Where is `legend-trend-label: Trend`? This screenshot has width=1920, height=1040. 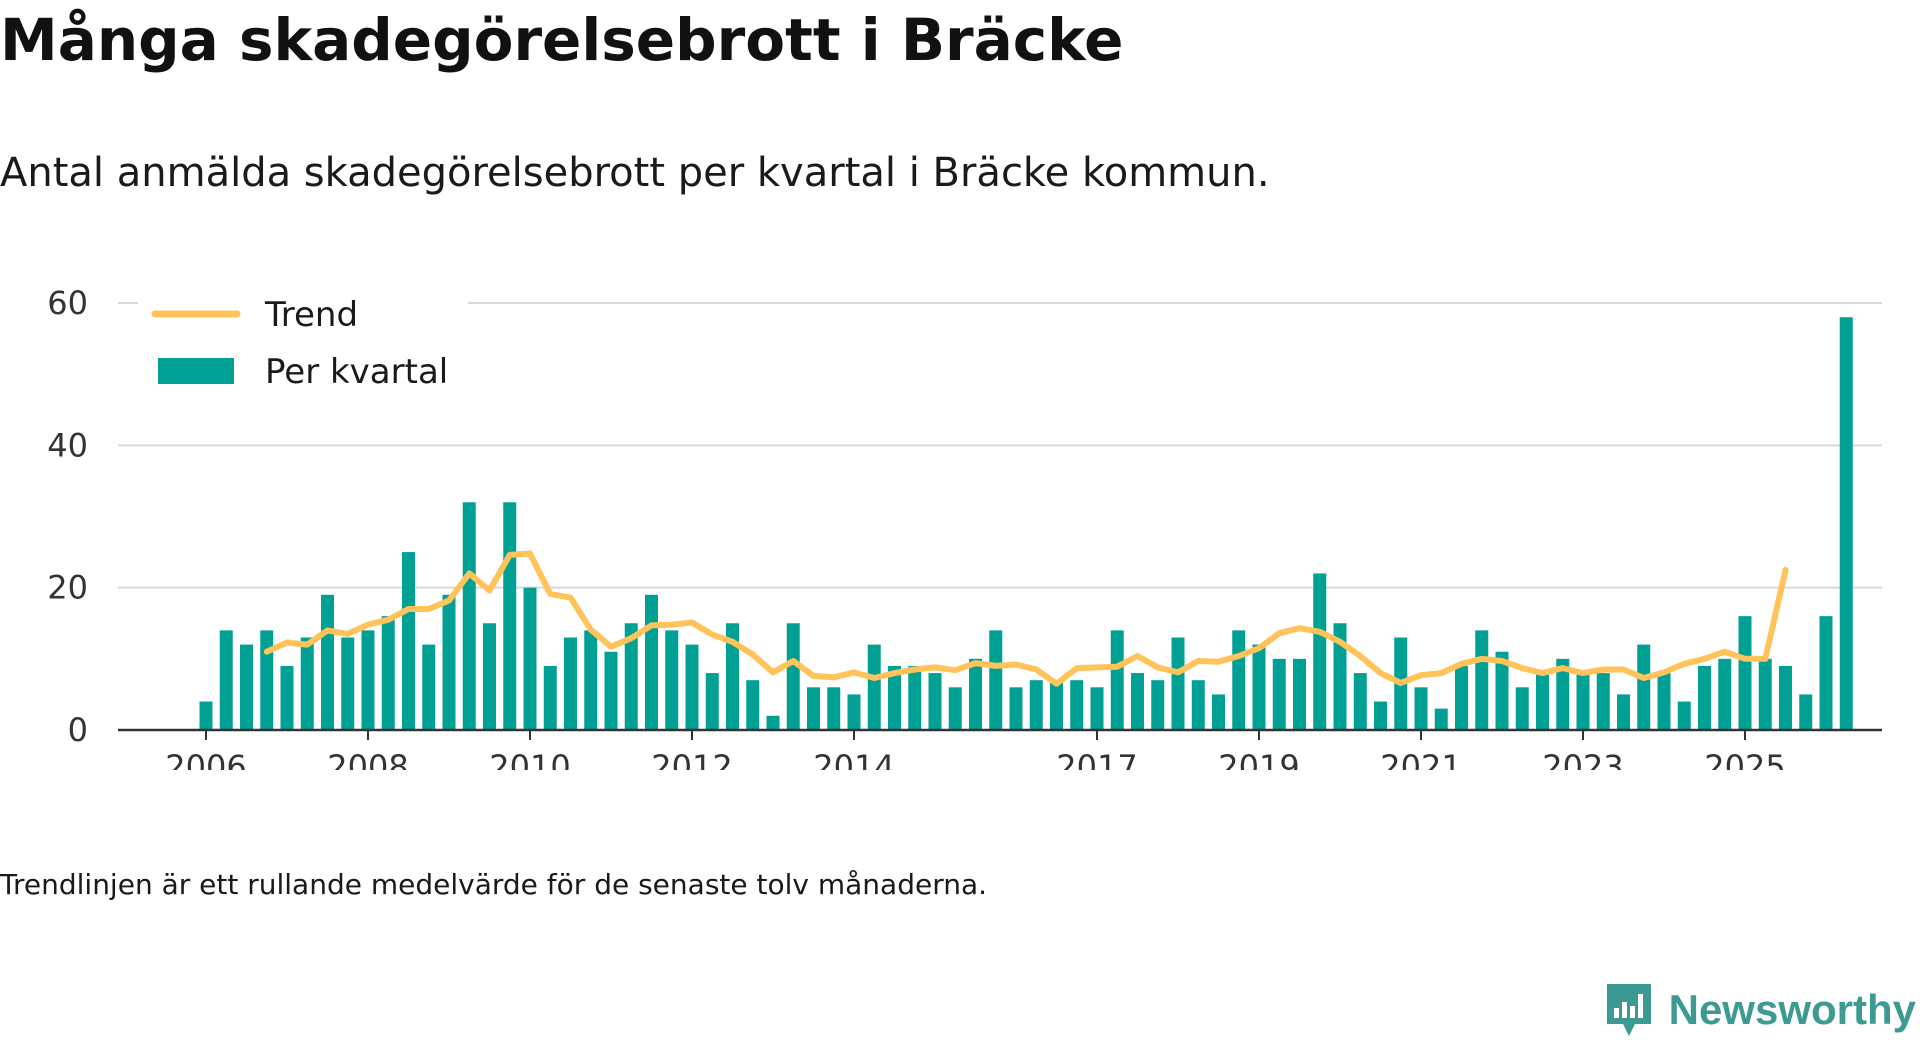
legend-trend-label: Trend is located at coordinates (311, 315).